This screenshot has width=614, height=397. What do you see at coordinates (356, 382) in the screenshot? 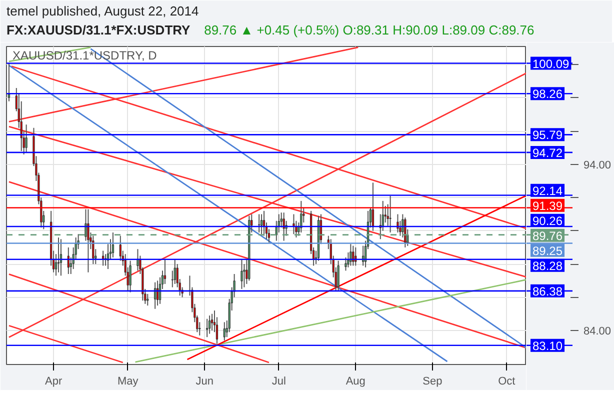
I see `x-tick-label: Aug` at bounding box center [356, 382].